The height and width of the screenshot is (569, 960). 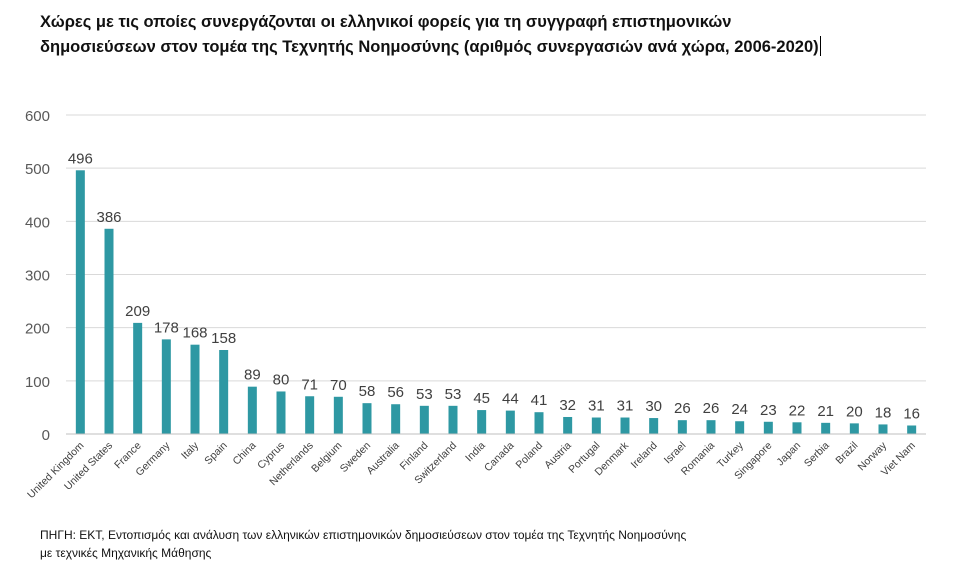 What do you see at coordinates (675, 453) in the screenshot?
I see `x-tick-label: Israel` at bounding box center [675, 453].